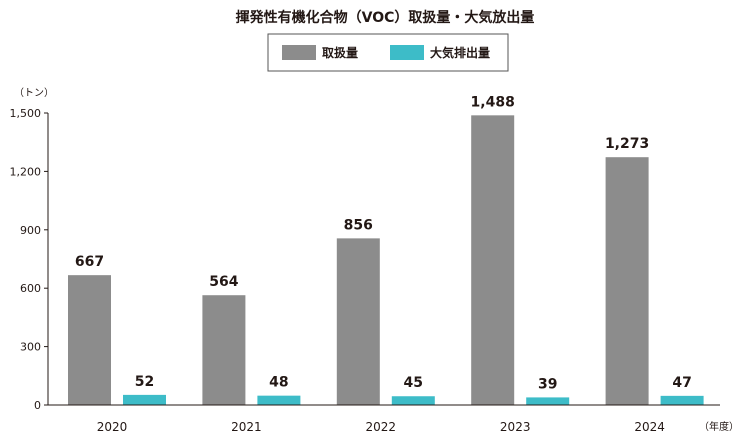 Image resolution: width=750 pixels, height=440 pixels. Describe the element at coordinates (413, 383) in the screenshot. I see `data-label-emission: 45` at that location.